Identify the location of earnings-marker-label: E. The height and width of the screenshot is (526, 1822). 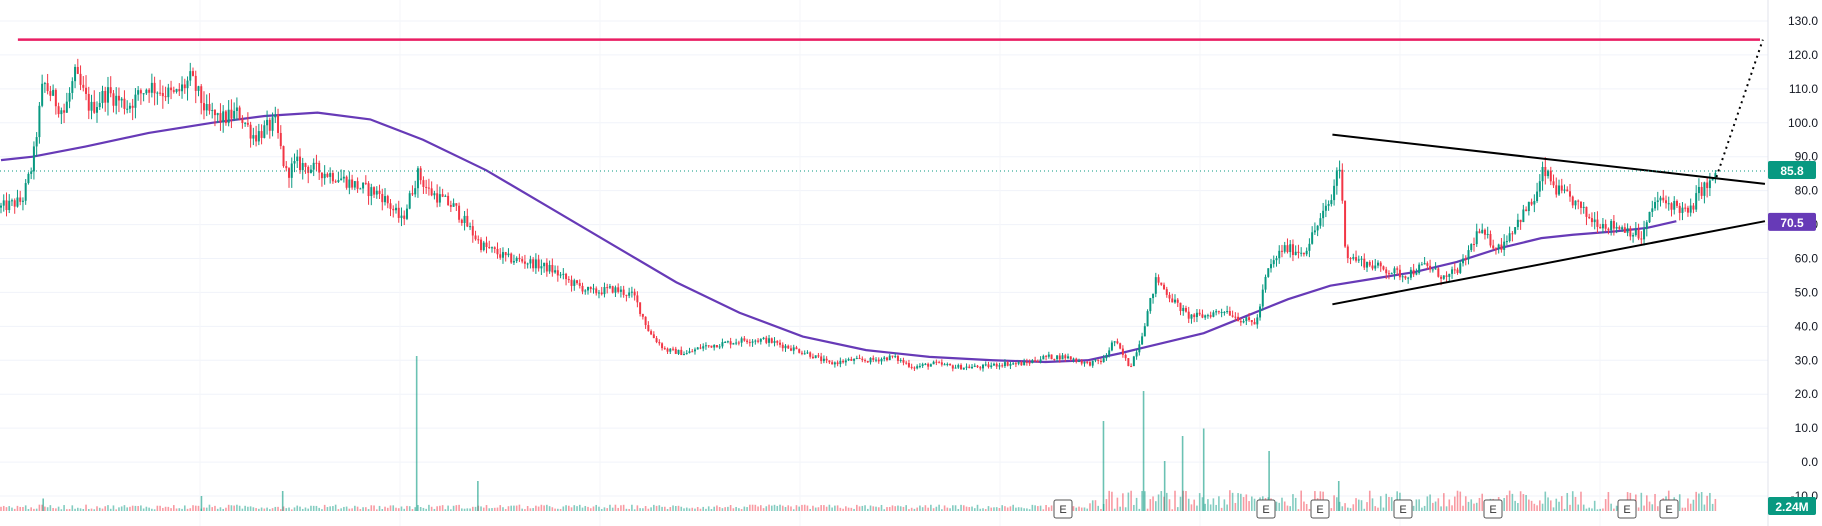
(1402, 510).